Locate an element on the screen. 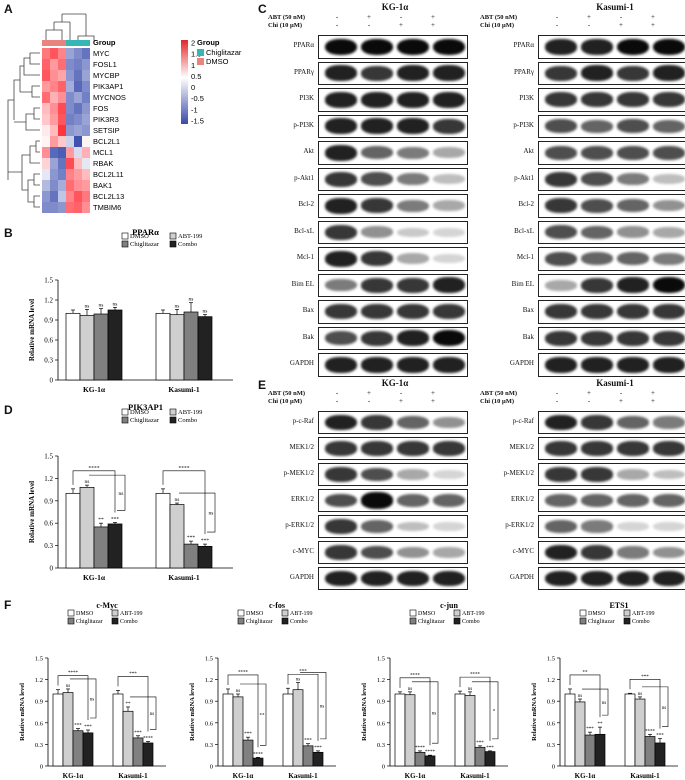  blot-row-label: p-MEK1/2 is located at coordinates (518, 473).